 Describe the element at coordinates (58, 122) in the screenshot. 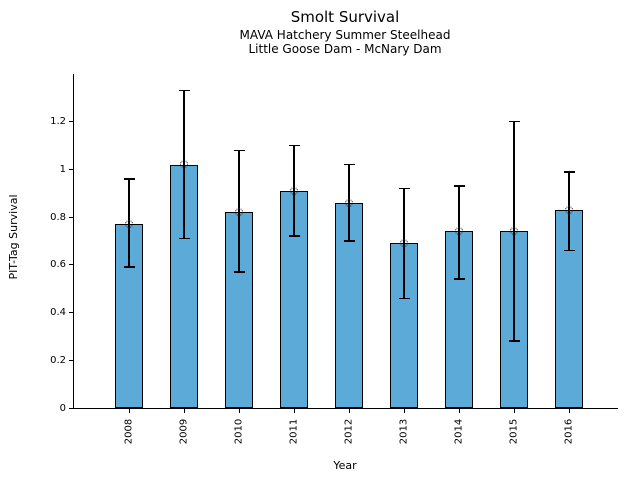

I see `y-axis-tick-label: 1.2` at that location.